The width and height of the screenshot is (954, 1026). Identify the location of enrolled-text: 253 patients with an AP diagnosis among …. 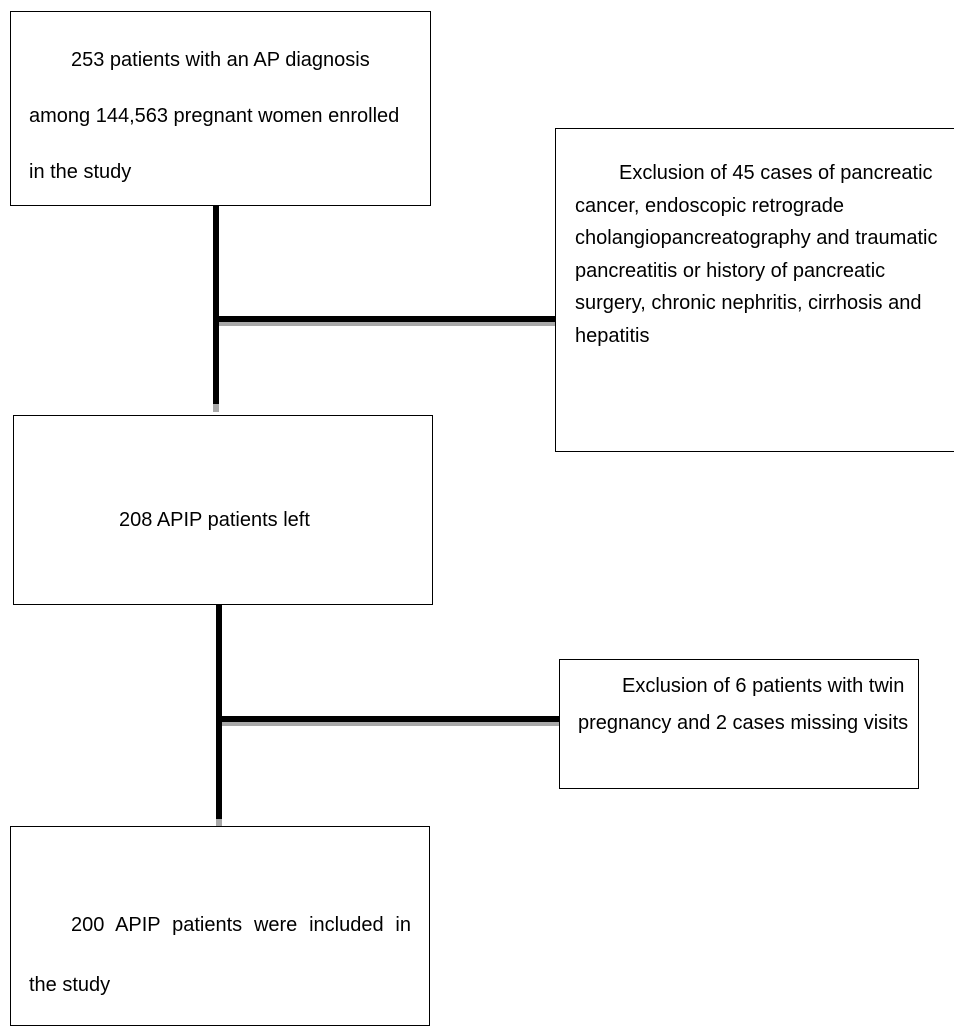
(214, 116).